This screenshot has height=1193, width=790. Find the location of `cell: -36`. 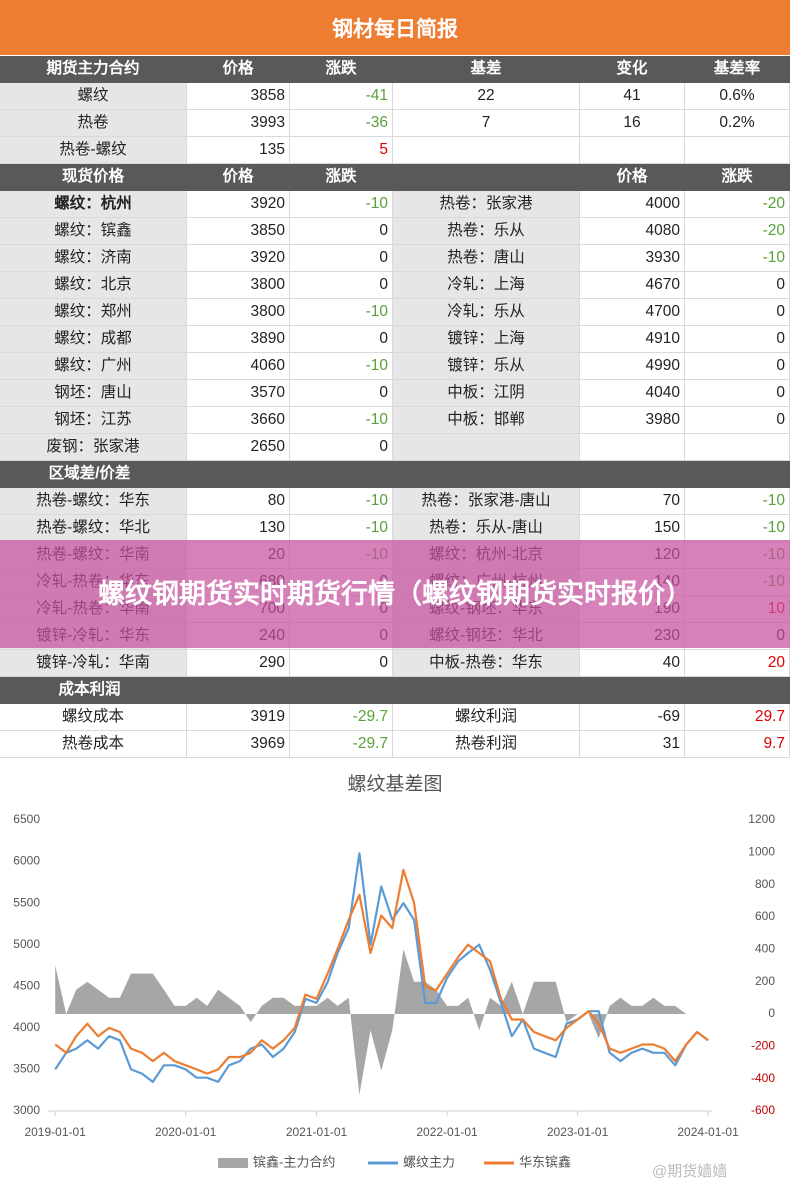

cell: -36 is located at coordinates (341, 123).